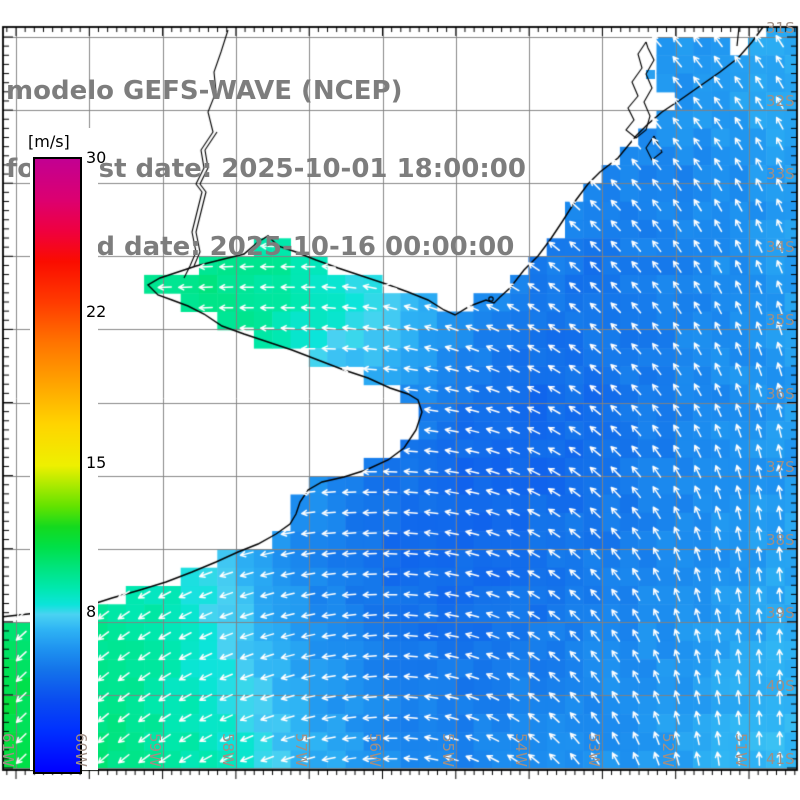 Image resolution: width=800 pixels, height=800 pixels. What do you see at coordinates (780, 174) in the screenshot?
I see `lat-tick-label: 33S` at bounding box center [780, 174].